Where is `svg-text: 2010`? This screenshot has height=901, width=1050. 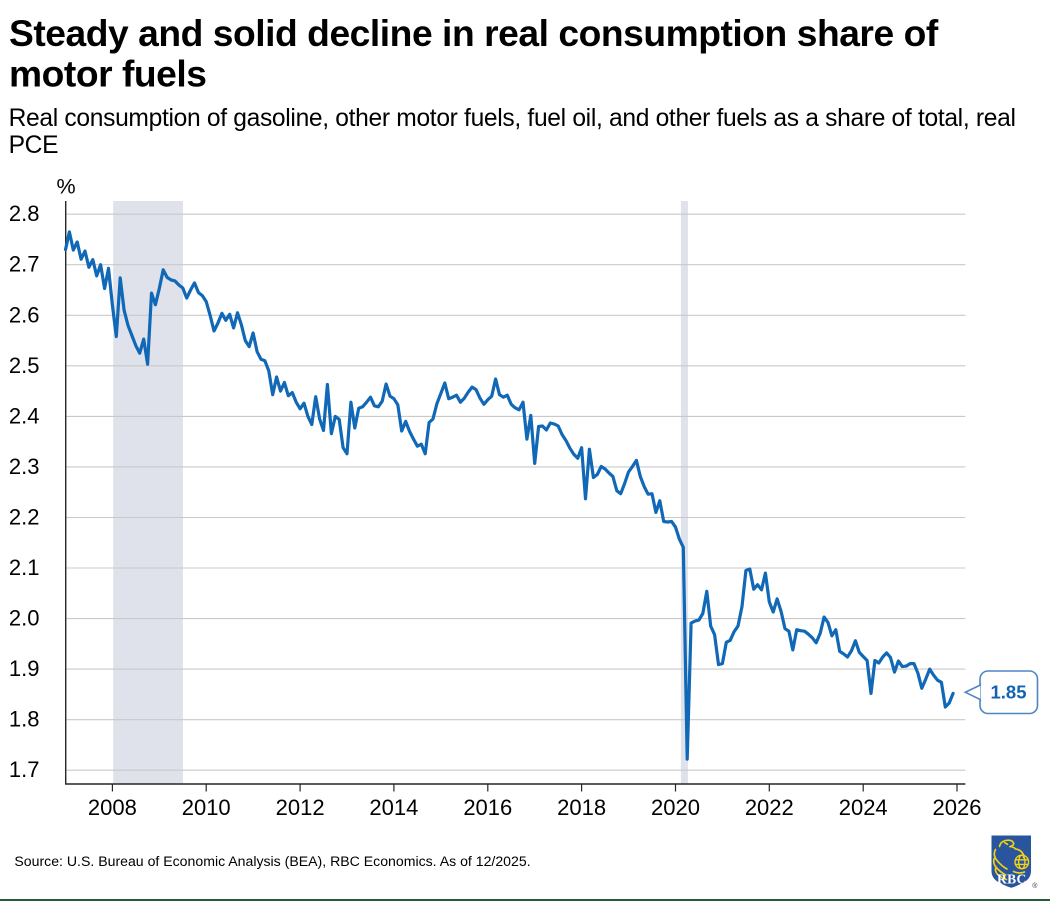 svg-text: 2010 is located at coordinates (206, 807).